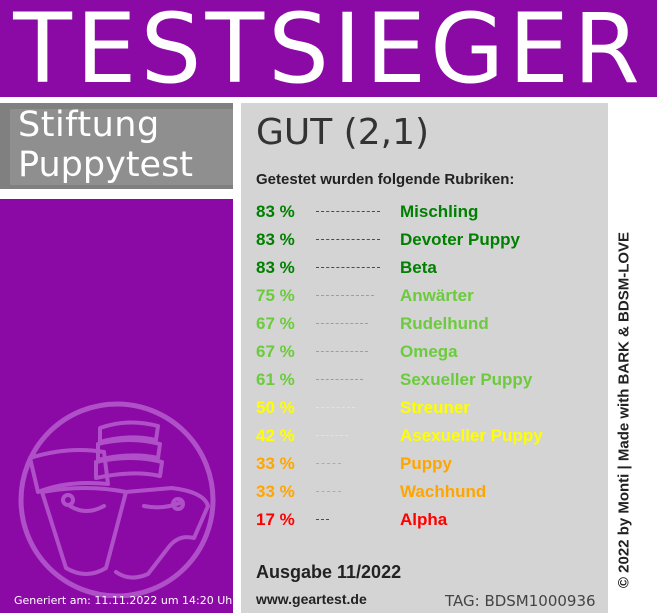 The image size is (657, 613). Describe the element at coordinates (117, 499) in the screenshot. I see `diaper-emblem-icon` at that location.